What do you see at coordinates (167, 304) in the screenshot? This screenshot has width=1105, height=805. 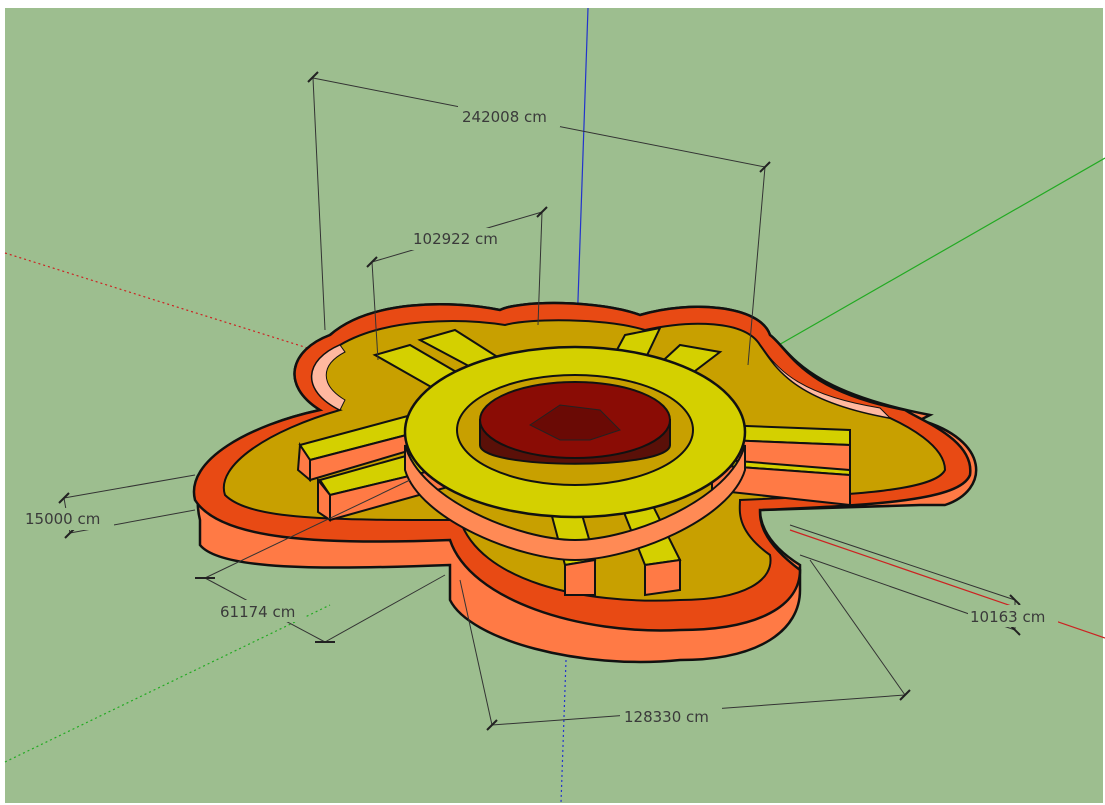 I see `red-axis-dotted` at bounding box center [167, 304].